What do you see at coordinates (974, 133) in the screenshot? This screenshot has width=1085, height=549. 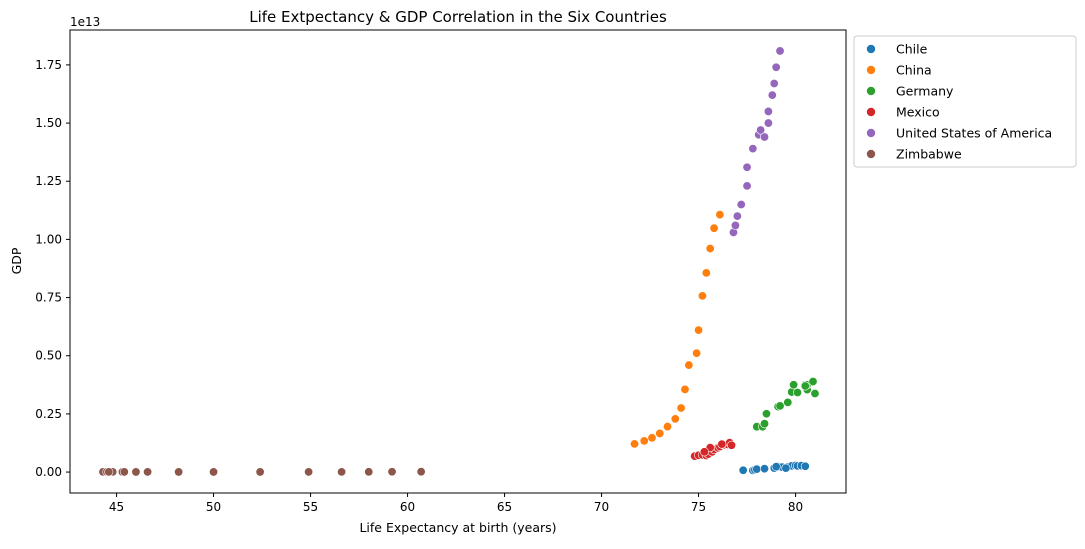 I see `legend-label: United States of America` at bounding box center [974, 133].